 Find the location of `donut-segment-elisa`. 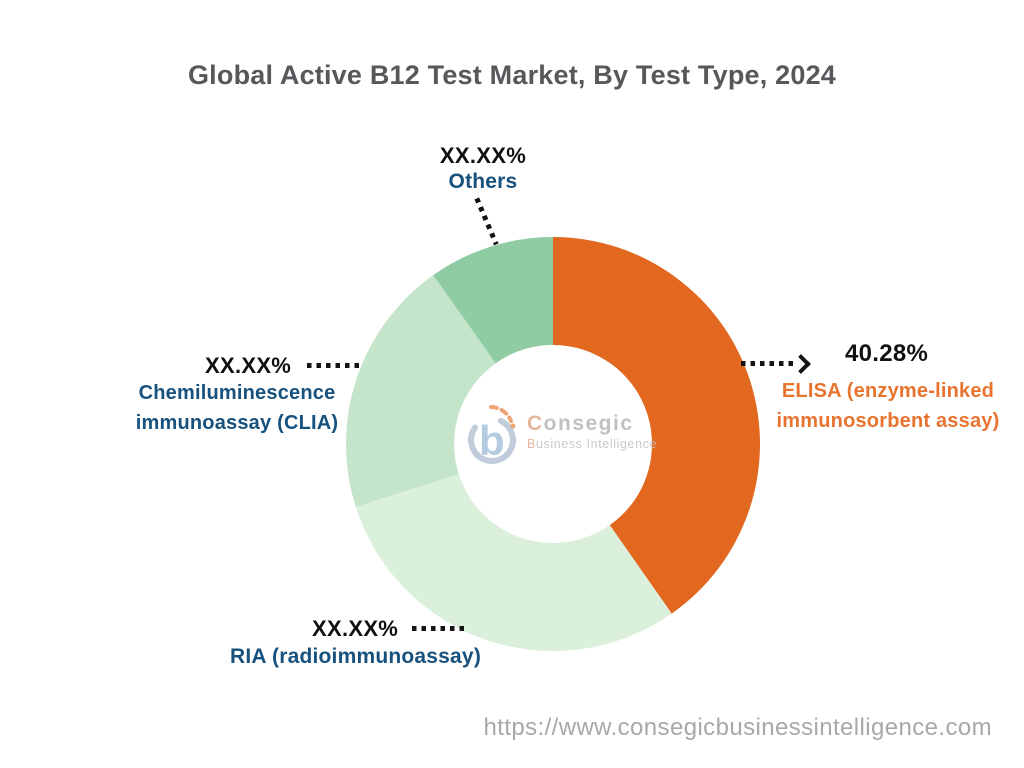

donut-segment-elisa is located at coordinates (657, 425).